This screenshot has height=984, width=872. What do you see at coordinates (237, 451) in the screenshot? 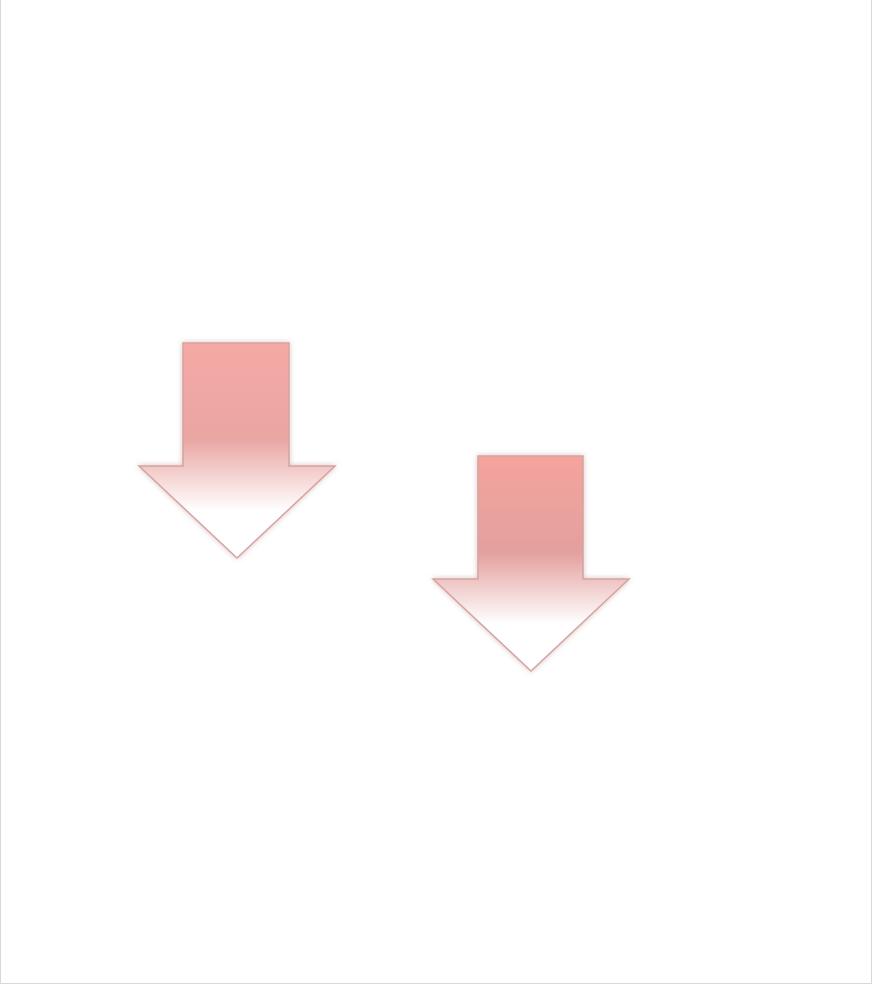
I see `down-arrow-left` at bounding box center [237, 451].